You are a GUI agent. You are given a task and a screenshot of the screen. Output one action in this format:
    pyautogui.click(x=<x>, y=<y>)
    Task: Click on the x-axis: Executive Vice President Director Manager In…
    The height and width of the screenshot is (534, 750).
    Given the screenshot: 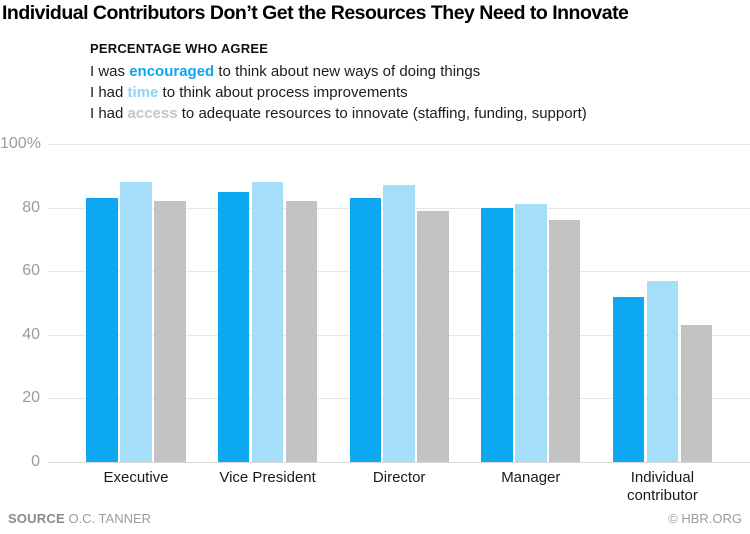 What is the action you would take?
    pyautogui.click(x=399, y=489)
    